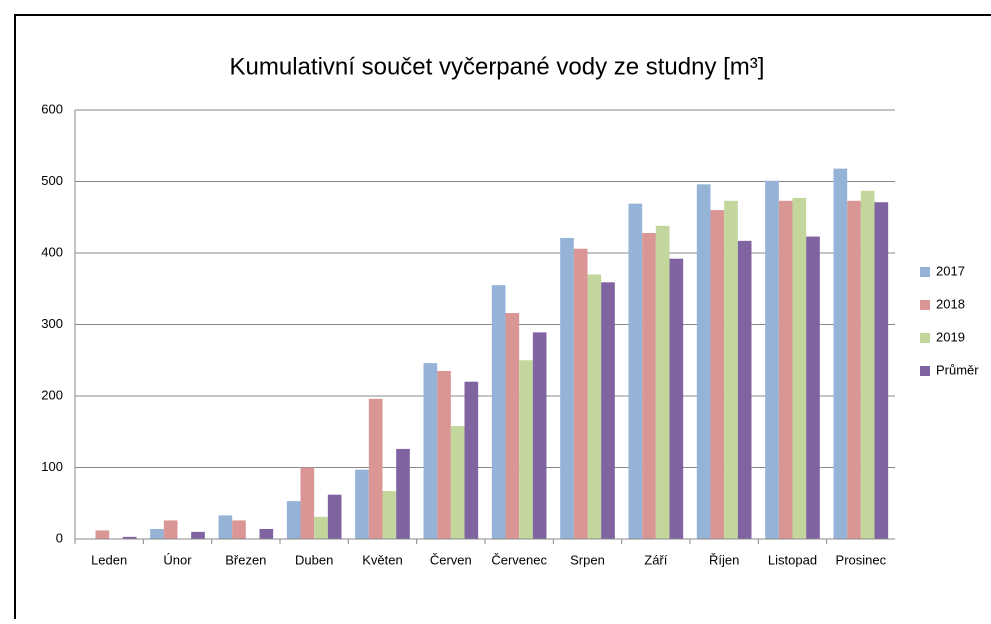 The height and width of the screenshot is (624, 991). I want to click on x-tick-label: Leden, so click(109, 559).